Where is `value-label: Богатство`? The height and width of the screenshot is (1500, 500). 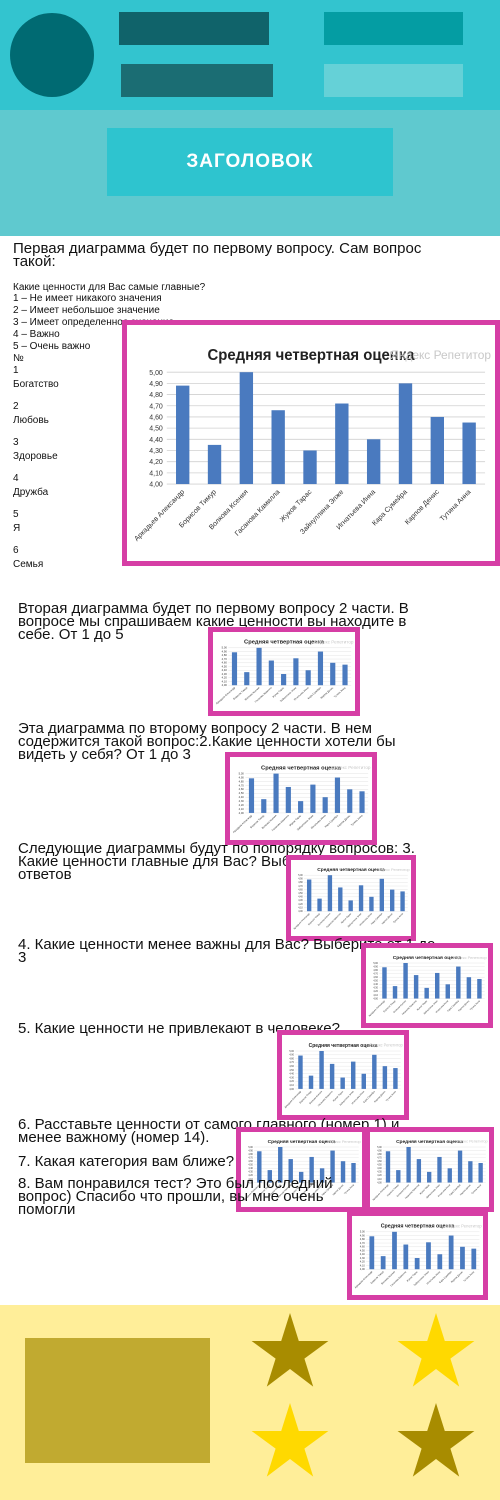
value-label: Богатство is located at coordinates (36, 384).